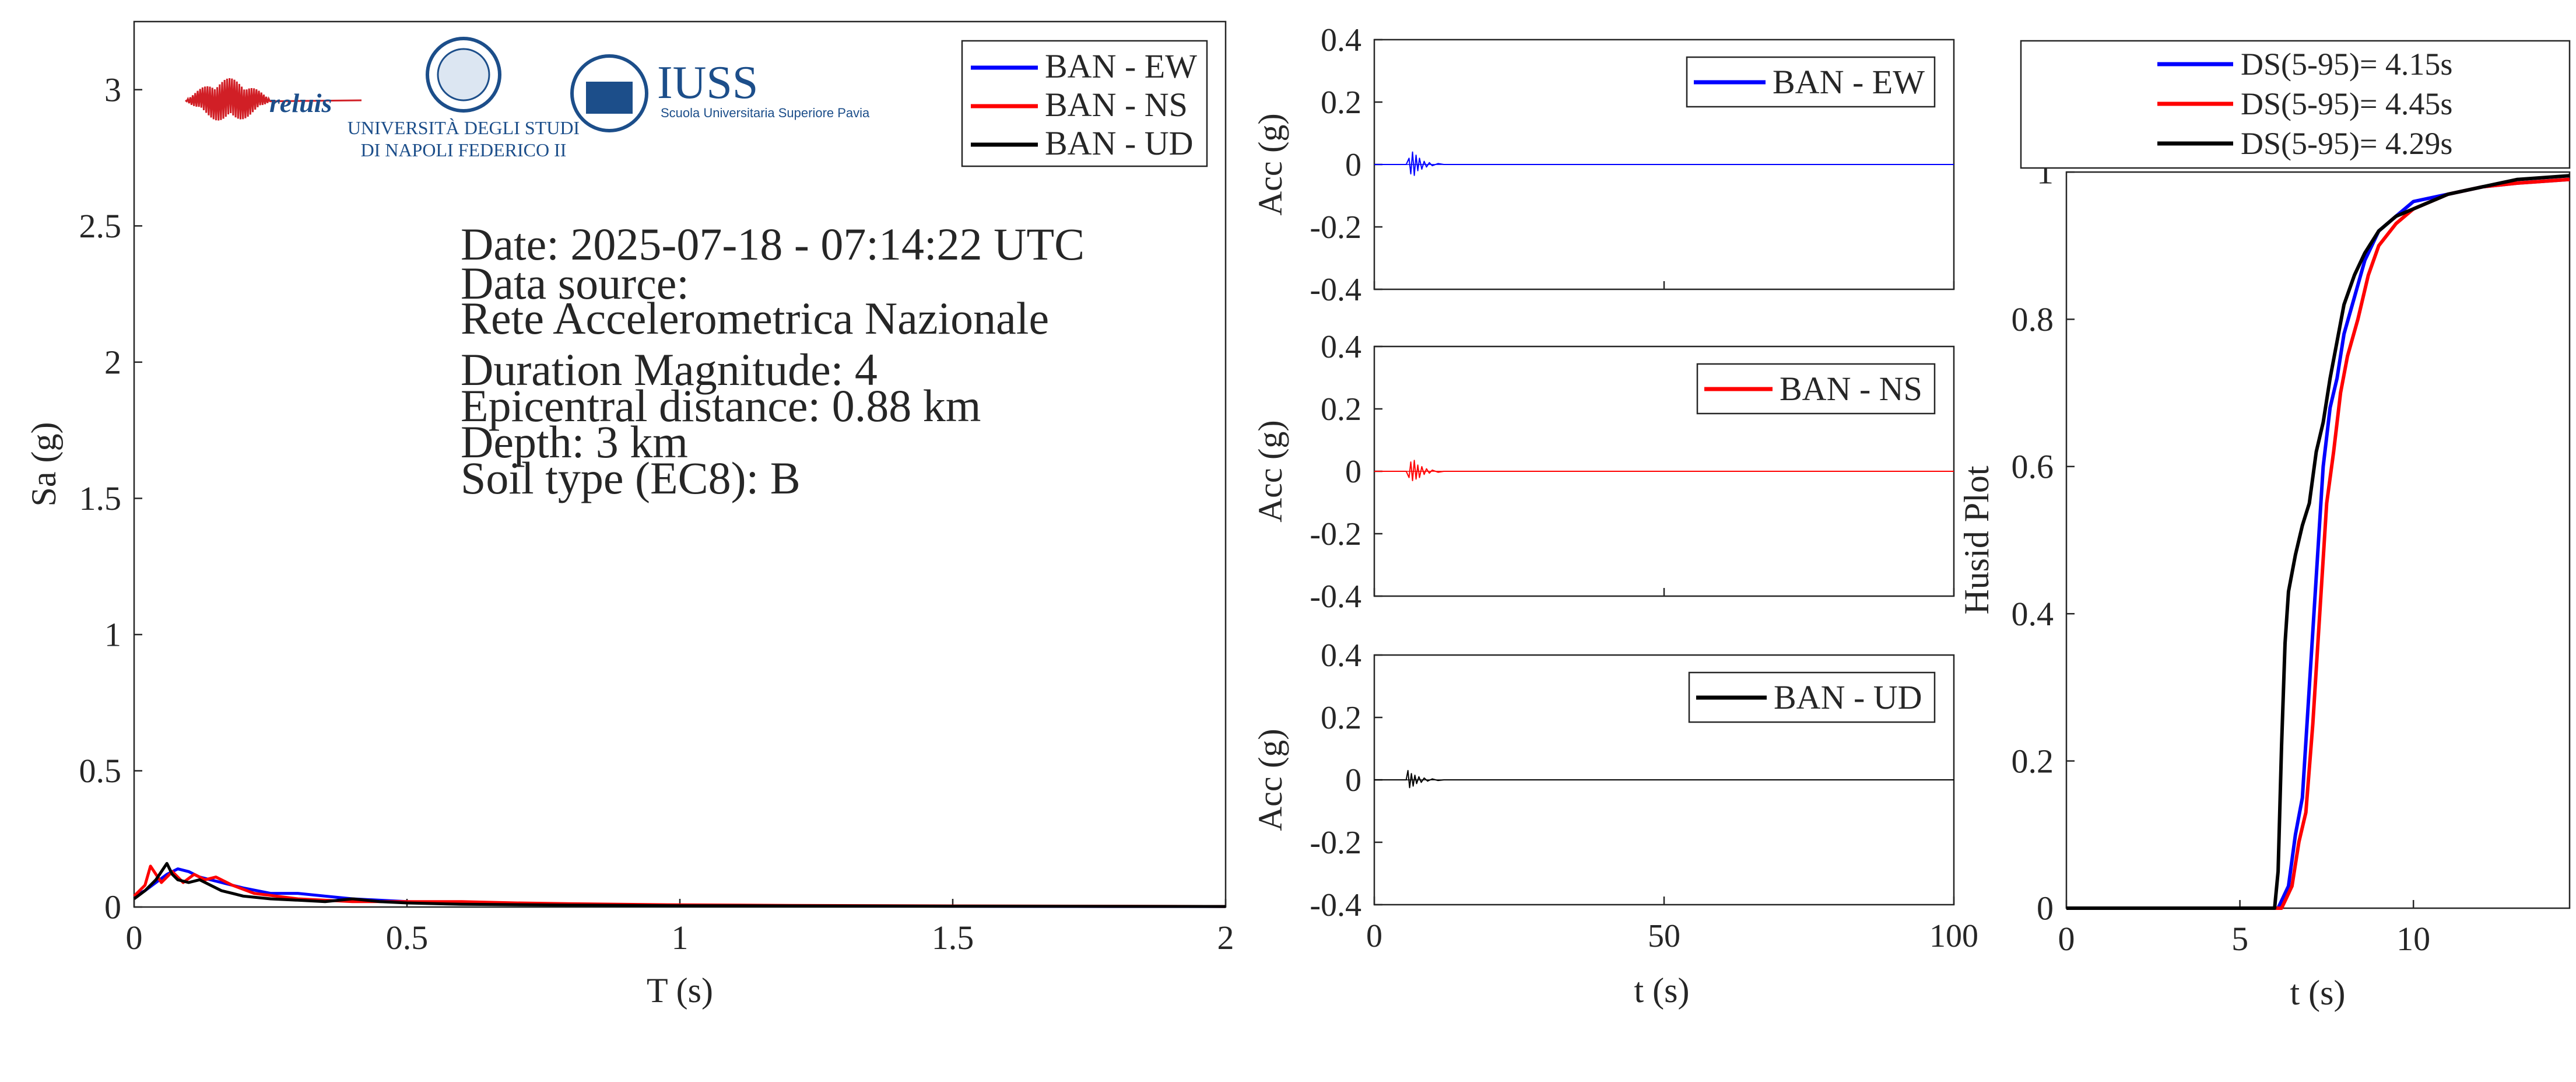  Describe the element at coordinates (2346, 143) in the screenshot. I see `husid-legend-label-ud: DS(5-95)= 4.29s` at that location.